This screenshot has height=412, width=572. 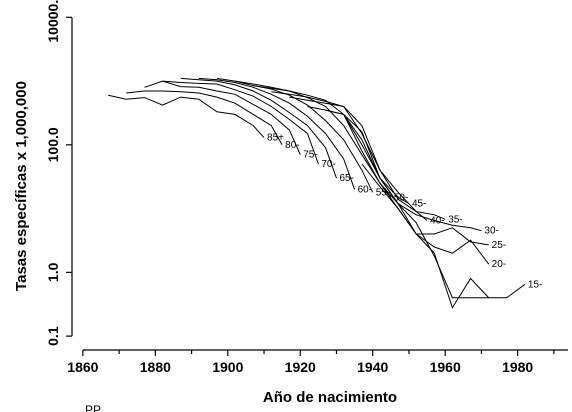 I want to click on series-line-unlabeled, so click(x=434, y=240).